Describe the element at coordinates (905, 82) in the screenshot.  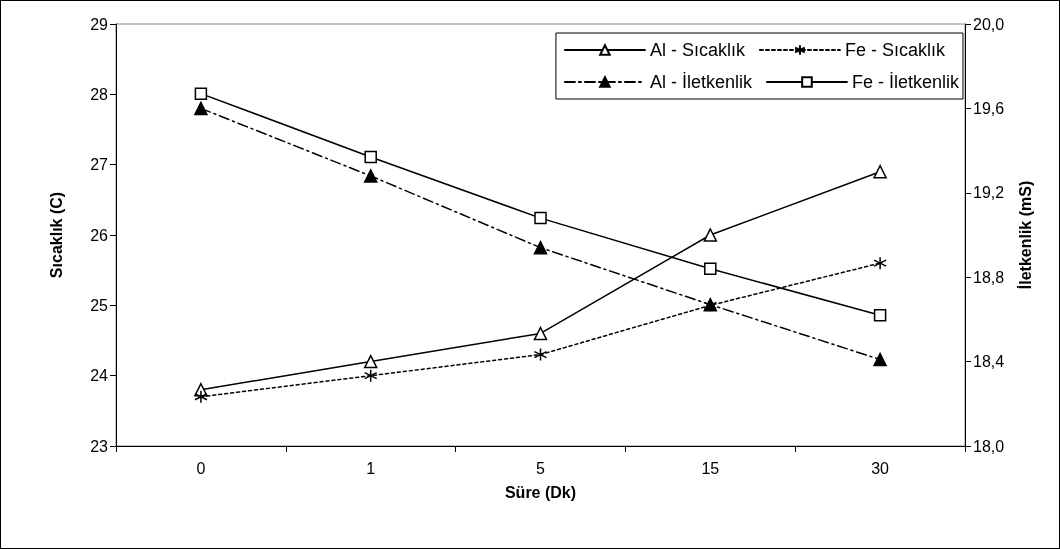
I see `legend-label: Fe - İletkenlik` at that location.